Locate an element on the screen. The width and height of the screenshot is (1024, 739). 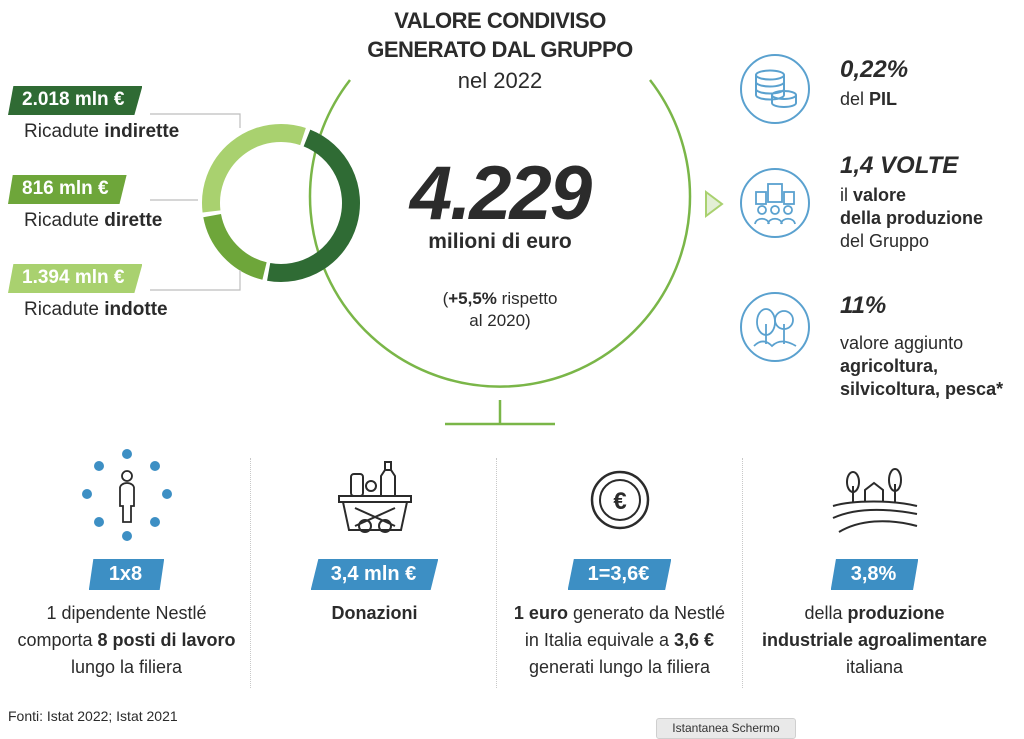
left-label: Ricadute dirette is located at coordinates (93, 221).